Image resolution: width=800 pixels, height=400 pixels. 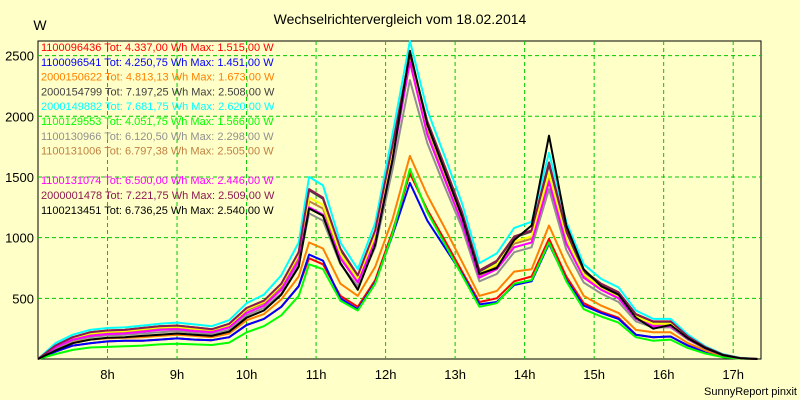 What do you see at coordinates (664, 374) in the screenshot?
I see `x-tick-label: 16h` at bounding box center [664, 374].